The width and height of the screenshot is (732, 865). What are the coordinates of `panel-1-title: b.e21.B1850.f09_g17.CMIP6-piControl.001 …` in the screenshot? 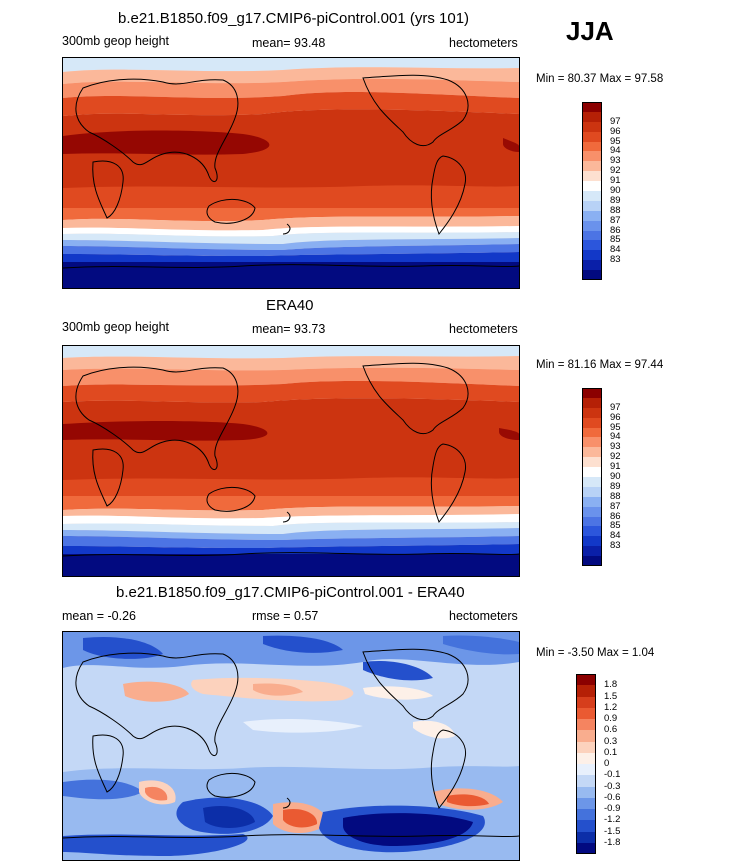 It's located at (294, 18).